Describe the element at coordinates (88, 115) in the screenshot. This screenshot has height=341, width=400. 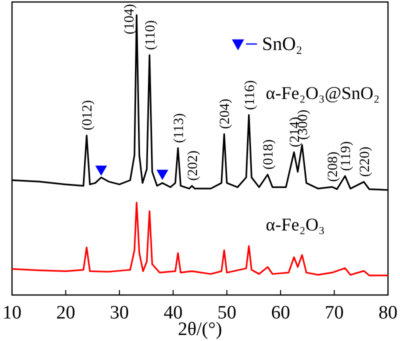
I see `annotation: (012)` at that location.